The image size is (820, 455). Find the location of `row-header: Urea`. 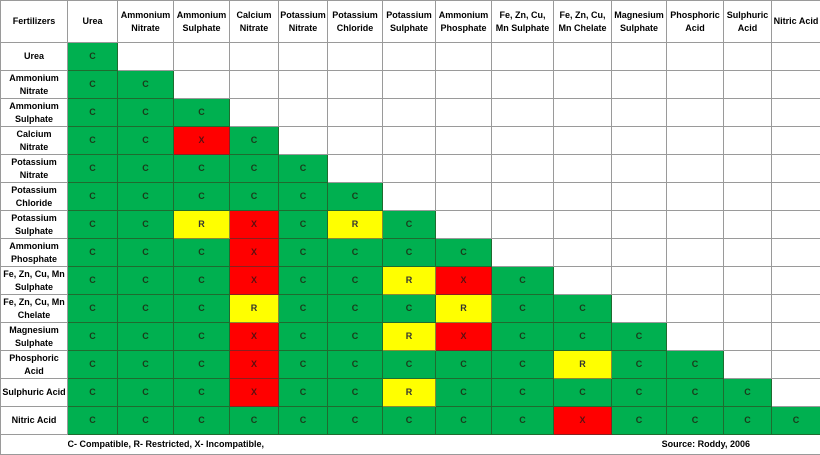

row-header: Urea is located at coordinates (34, 57).